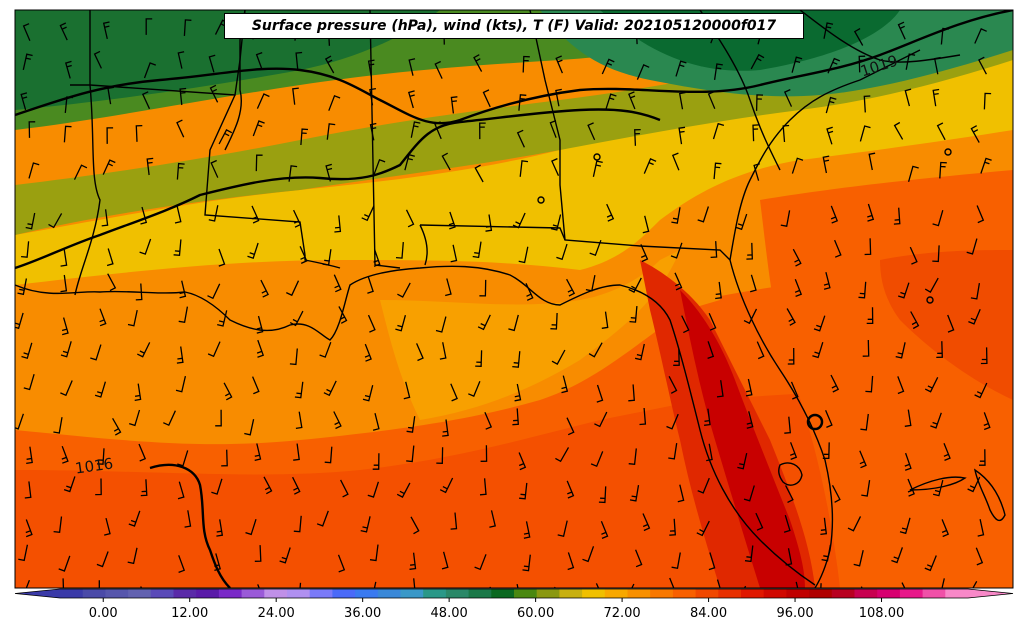  I want to click on state-border-ms-al, so click(372, 138).